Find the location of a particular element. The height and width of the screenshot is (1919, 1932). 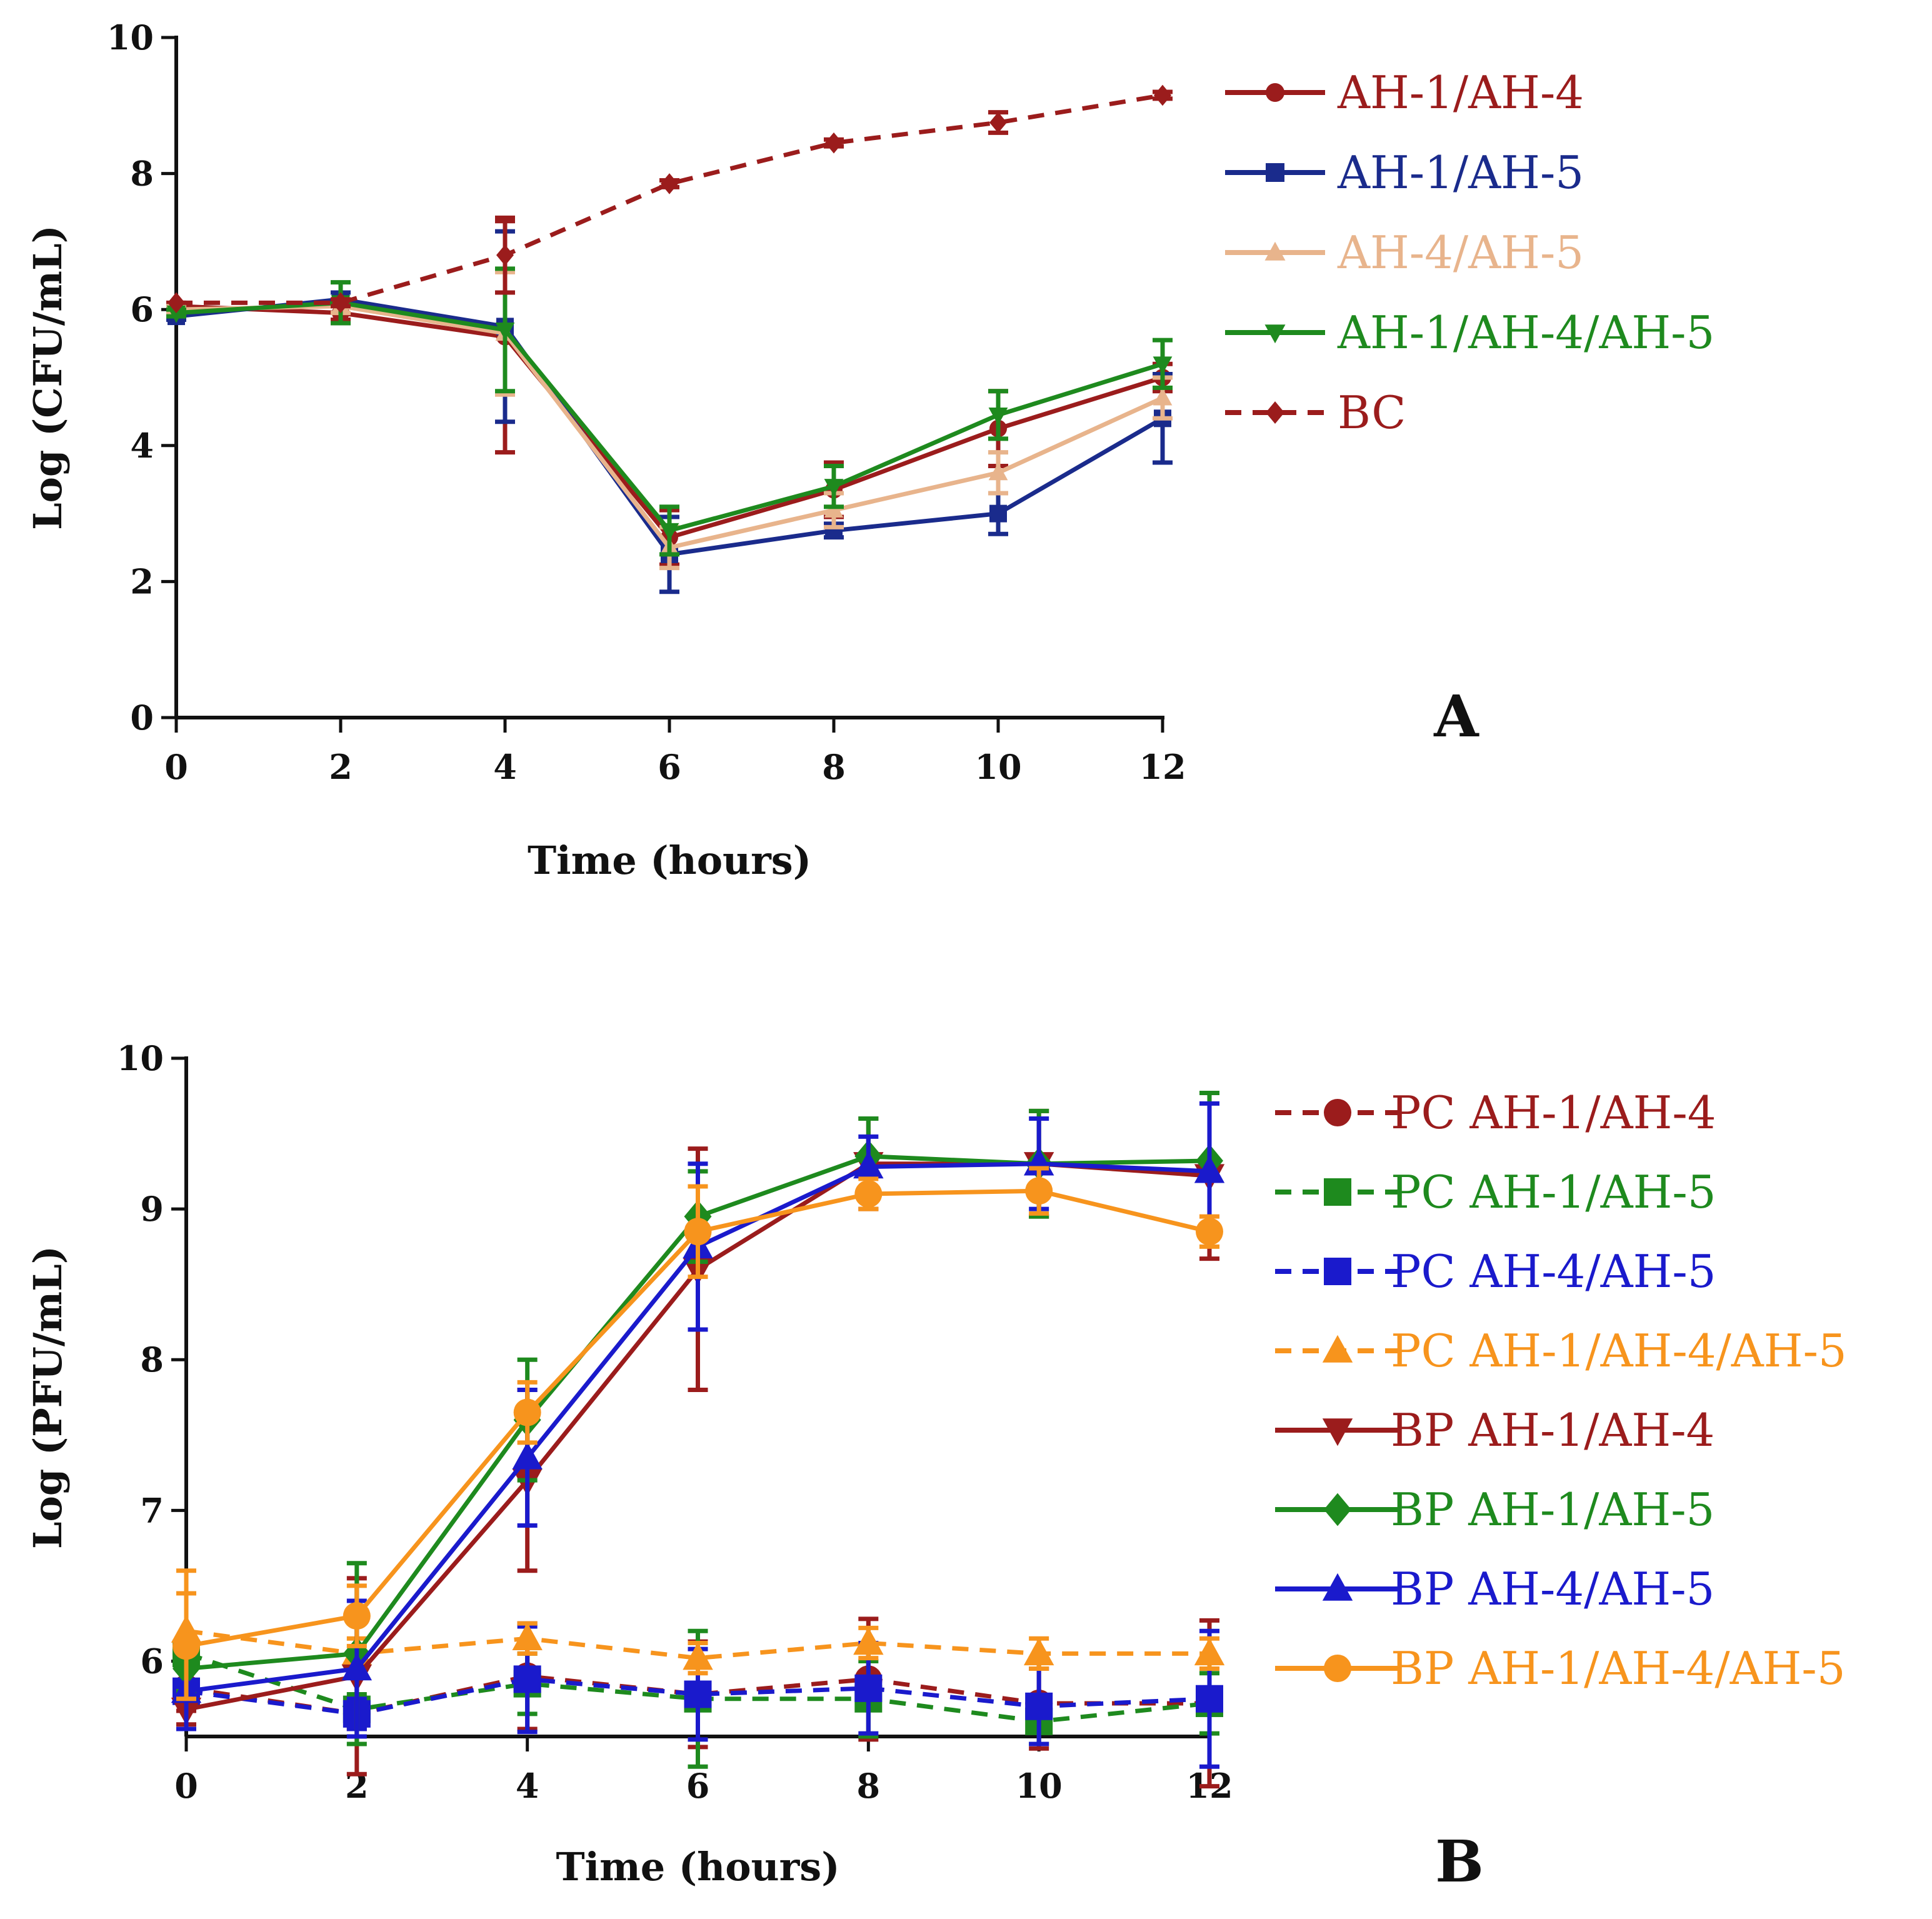

chart-b-legend-label-bp-ah-1-ah-4: BP AH-1/AH-4 is located at coordinates (1552, 1430).